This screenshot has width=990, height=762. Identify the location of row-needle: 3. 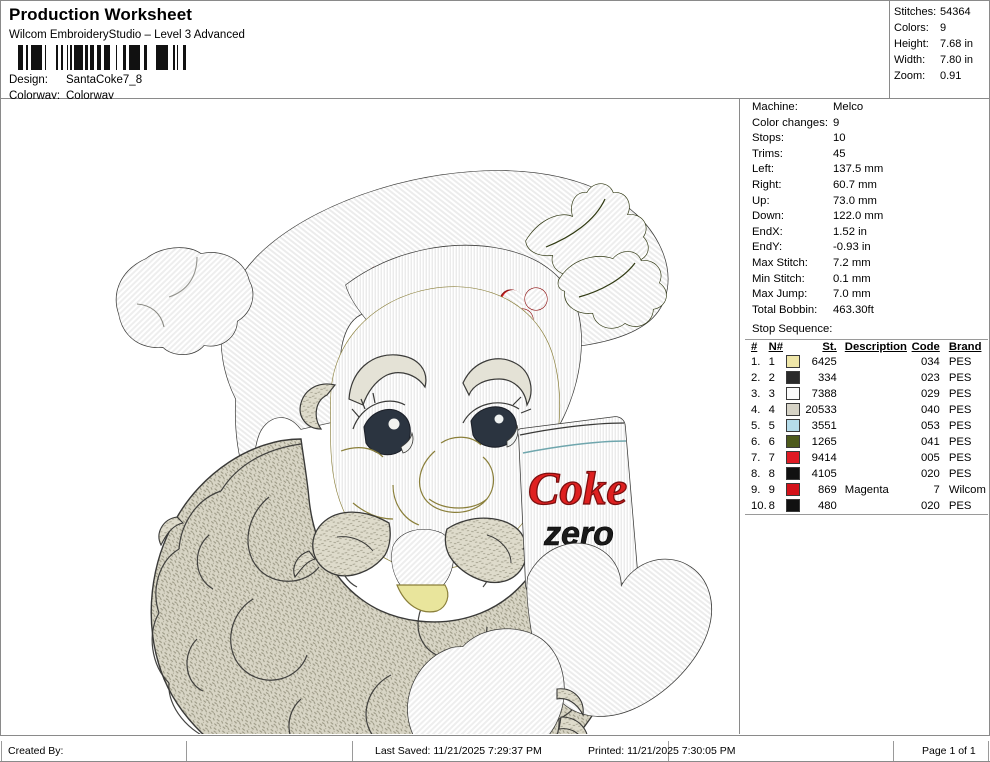
(771, 394).